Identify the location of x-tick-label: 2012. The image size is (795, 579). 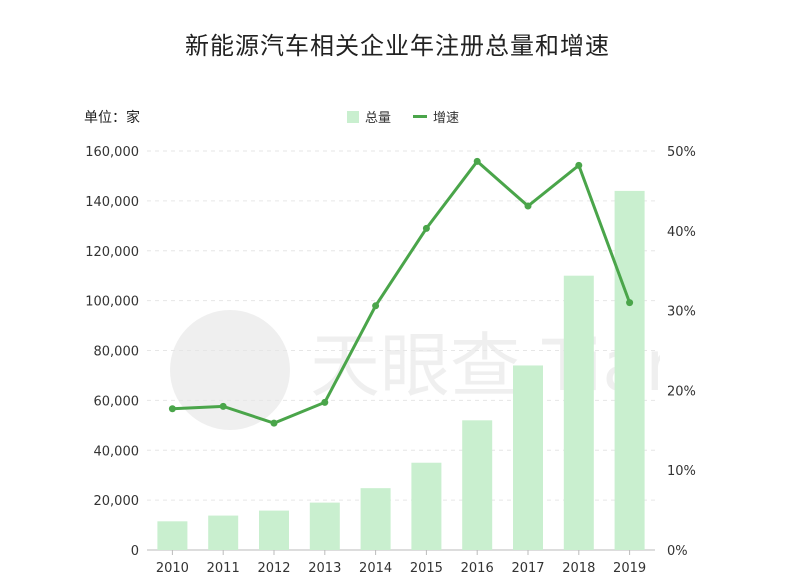
(273, 568).